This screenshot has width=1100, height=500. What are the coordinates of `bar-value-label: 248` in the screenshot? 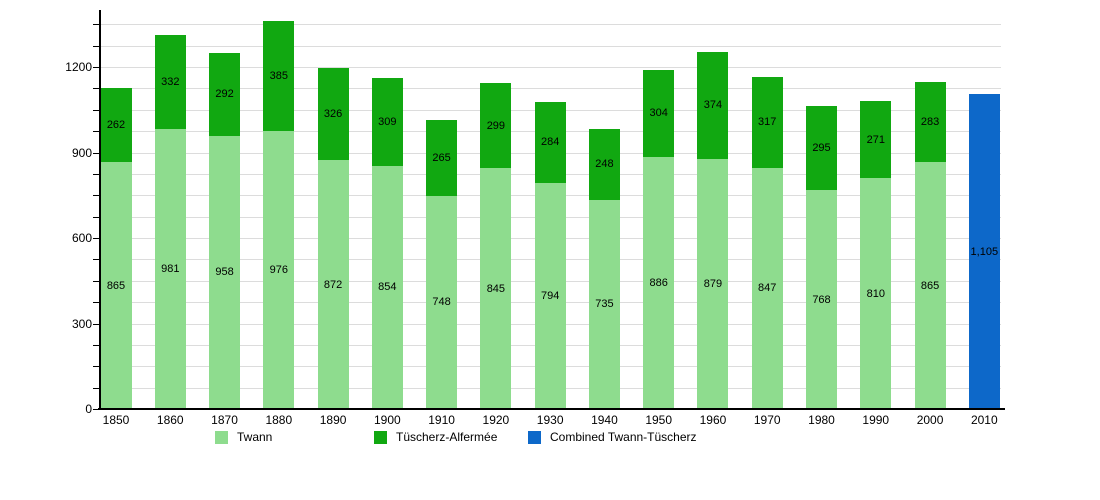 It's located at (604, 164).